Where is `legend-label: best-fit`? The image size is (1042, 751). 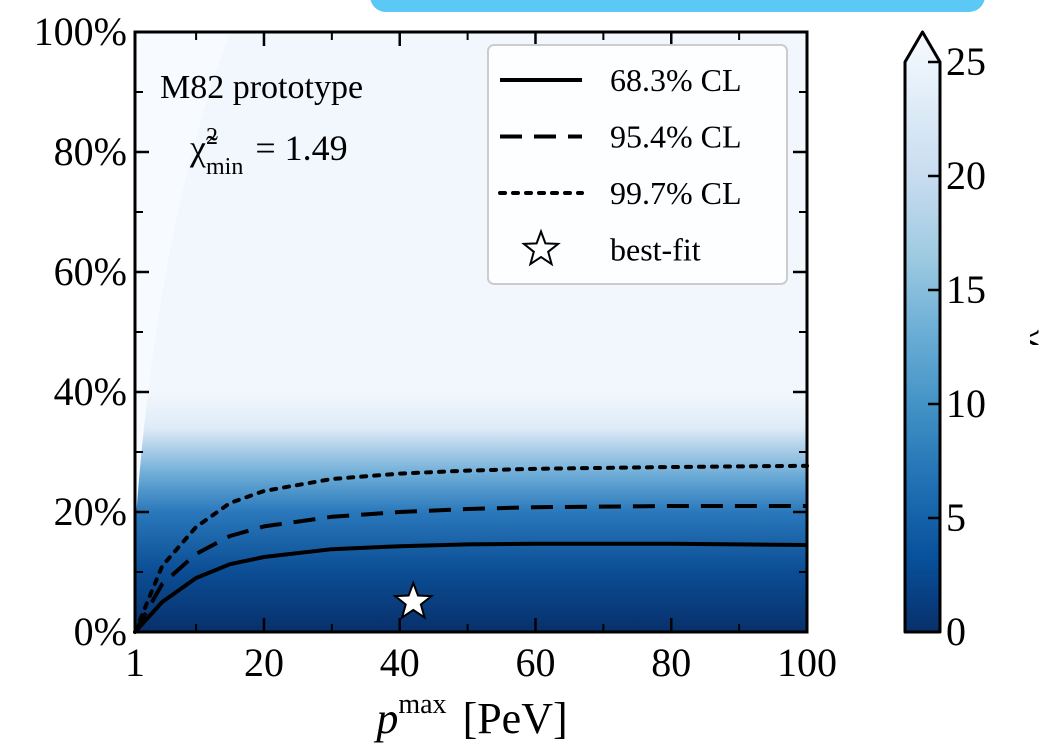
legend-label: best-fit is located at coordinates (655, 250).